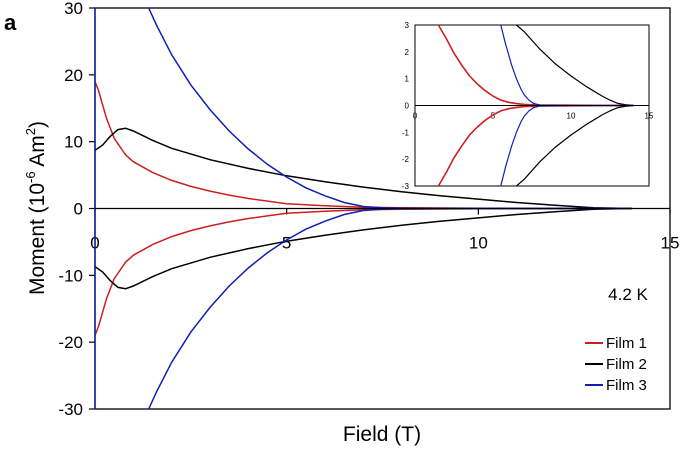 This screenshot has width=686, height=449. I want to click on y-axis-title-exp2: 2, so click(30, 131).